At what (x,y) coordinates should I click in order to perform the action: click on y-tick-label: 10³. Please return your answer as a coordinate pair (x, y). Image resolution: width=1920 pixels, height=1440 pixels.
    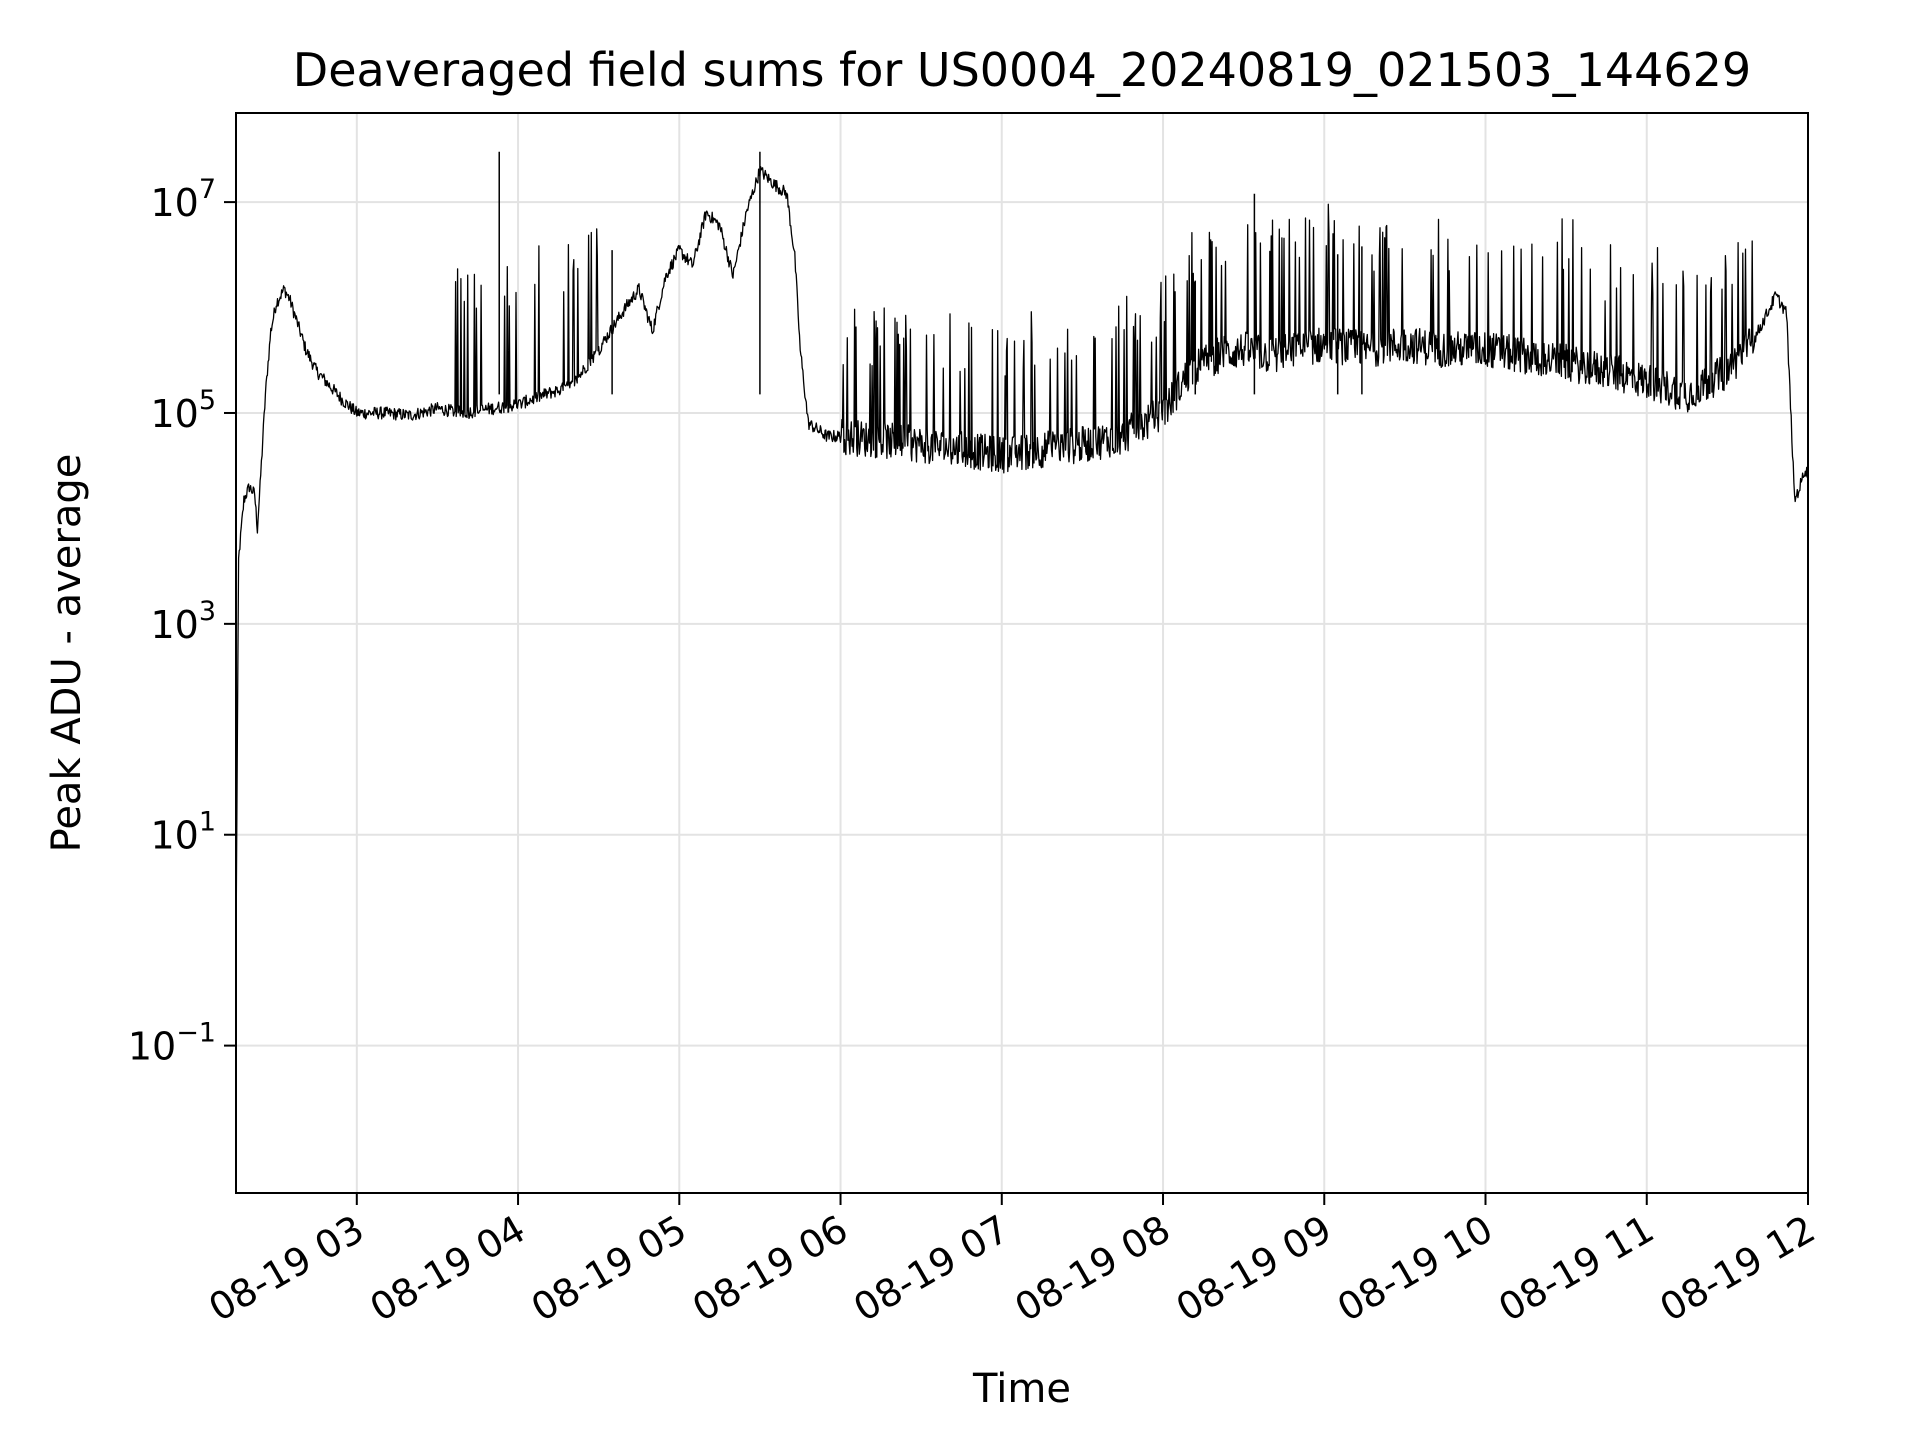
    Looking at the image, I should click on (183, 621).